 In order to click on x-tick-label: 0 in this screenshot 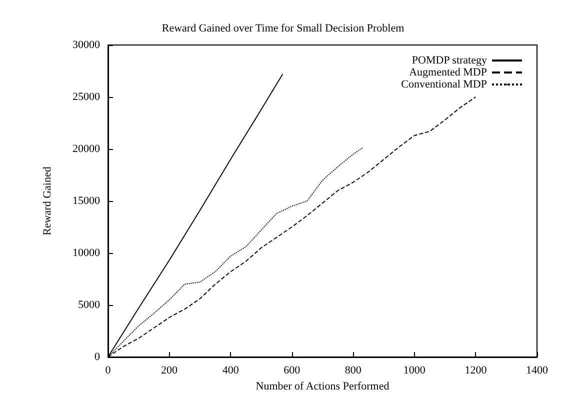, I will do `click(108, 370)`.